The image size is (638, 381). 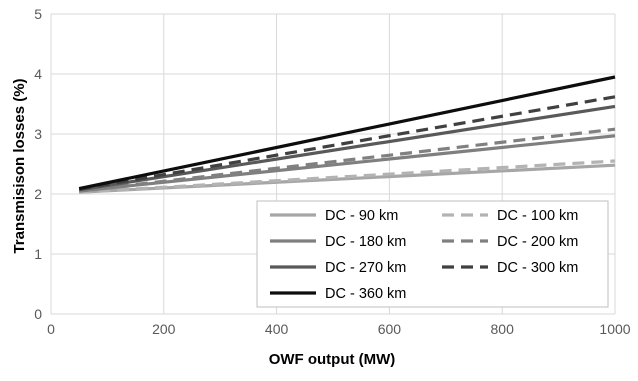 What do you see at coordinates (537, 216) in the screenshot?
I see `legend-label: DC - 100 km` at bounding box center [537, 216].